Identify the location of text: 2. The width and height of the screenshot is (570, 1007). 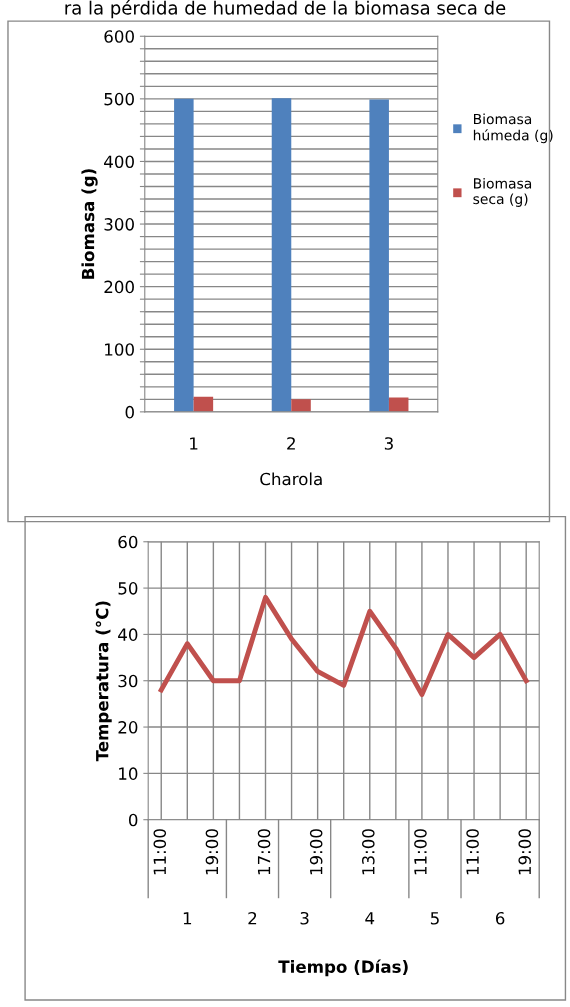
(252, 918).